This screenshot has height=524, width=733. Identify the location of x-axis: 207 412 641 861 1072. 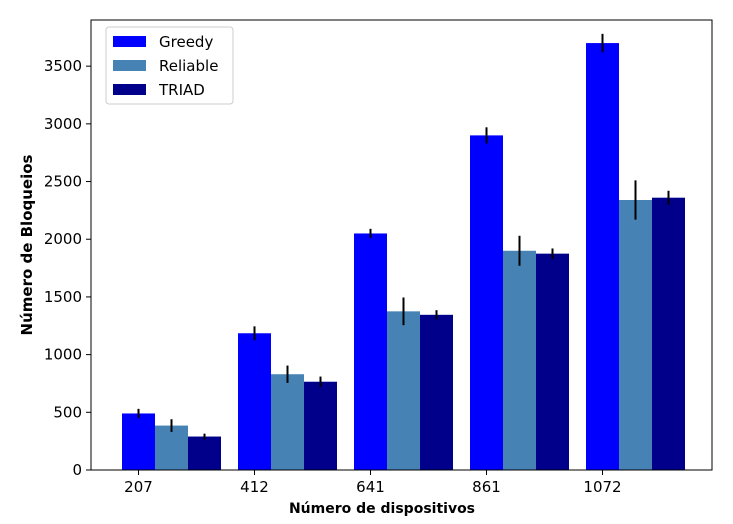
(373, 483).